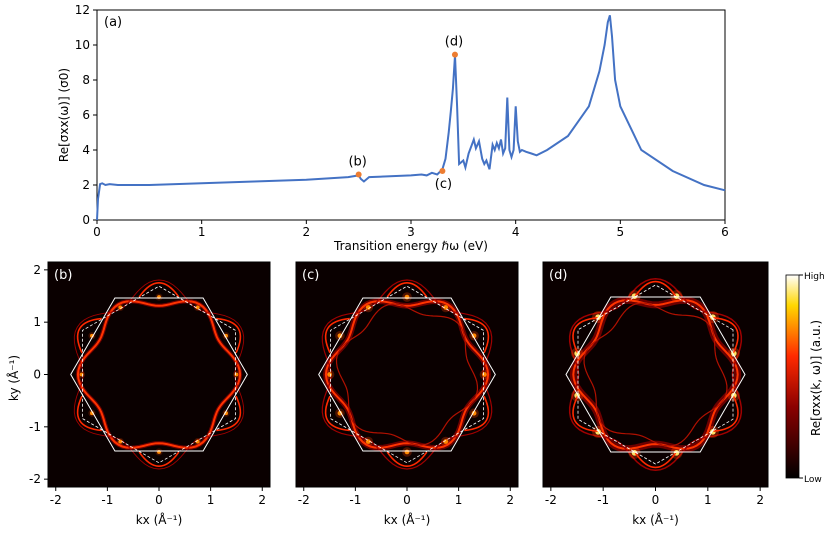 The width and height of the screenshot is (830, 539). What do you see at coordinates (725, 232) in the screenshot?
I see `spectrum-x-tick-label: 6` at bounding box center [725, 232].